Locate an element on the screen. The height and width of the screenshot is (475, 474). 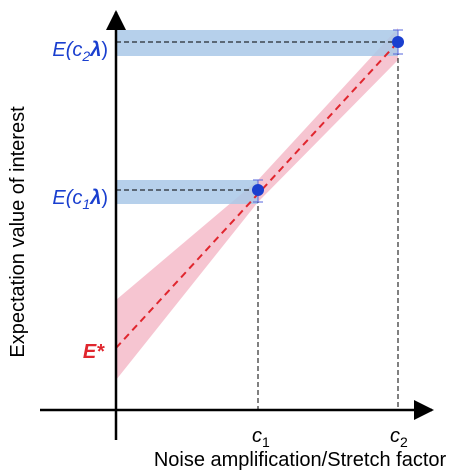
x-axis-label: Noise amplification/Stretch factor is located at coordinates (300, 460).